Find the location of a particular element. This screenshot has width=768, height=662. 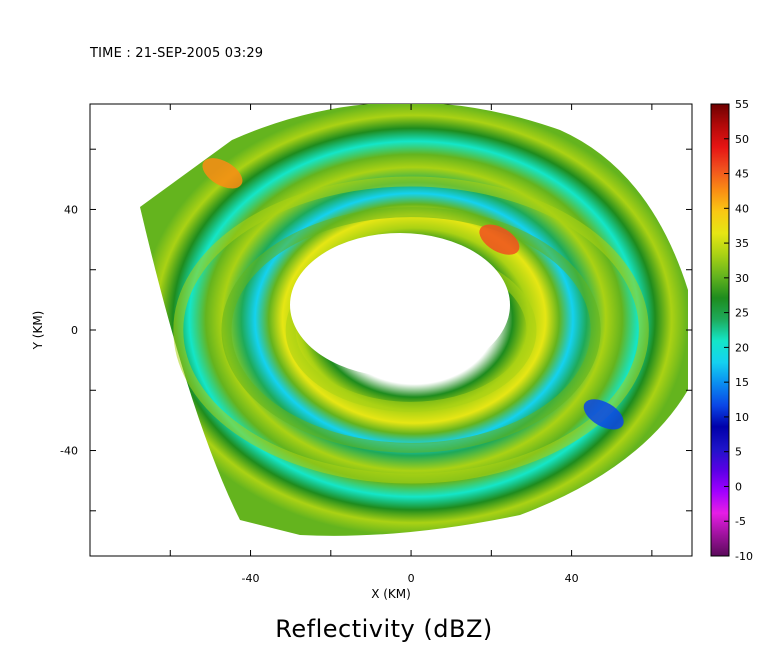

colorbar-tick-label: 55 is located at coordinates (742, 104).